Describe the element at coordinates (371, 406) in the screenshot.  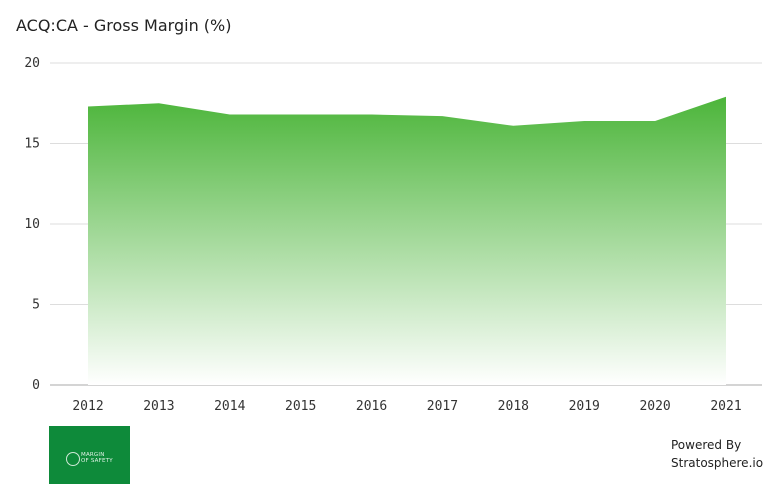
I see `x-tick-label: 2016` at that location.